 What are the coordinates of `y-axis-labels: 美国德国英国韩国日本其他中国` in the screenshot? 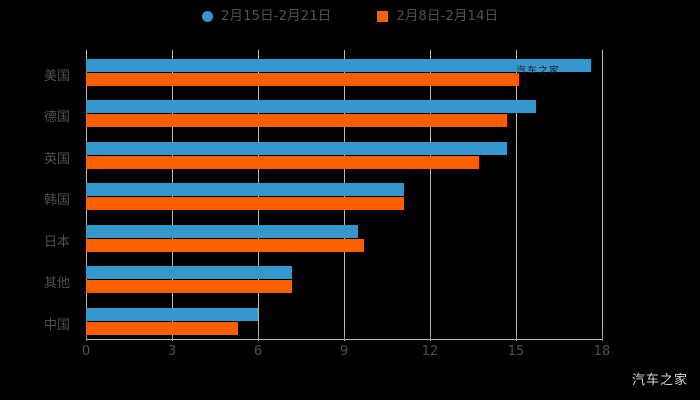 It's located at (39, 195).